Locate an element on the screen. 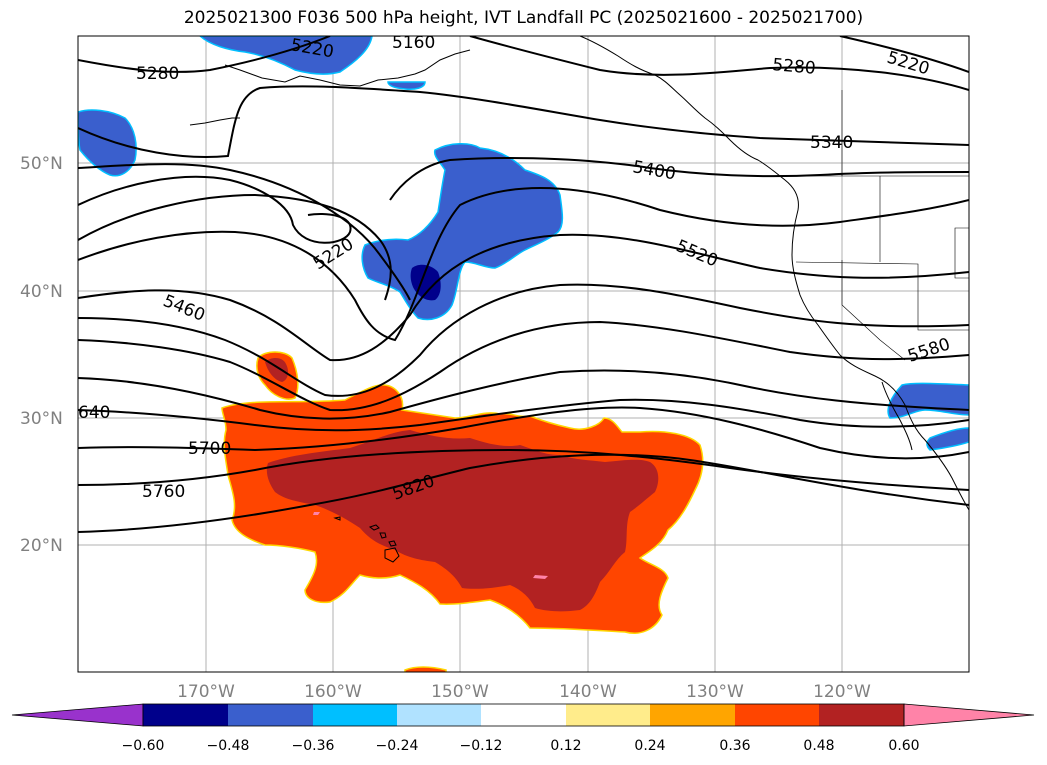  lon-label: 170°W is located at coordinates (206, 692).